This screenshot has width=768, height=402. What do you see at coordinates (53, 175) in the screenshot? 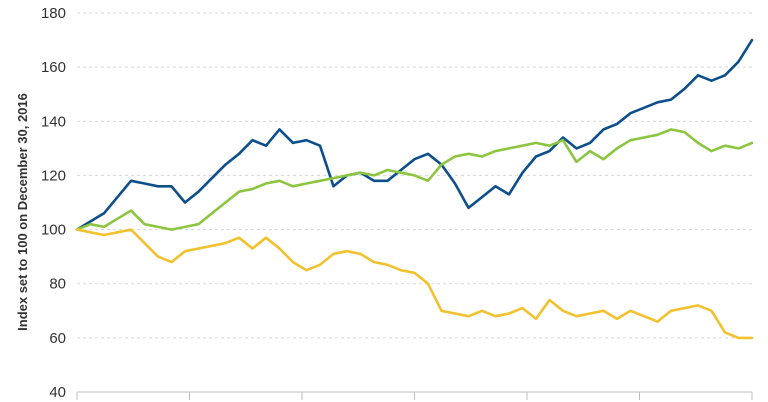
I see `y-tick-label-120: 120` at bounding box center [53, 175].